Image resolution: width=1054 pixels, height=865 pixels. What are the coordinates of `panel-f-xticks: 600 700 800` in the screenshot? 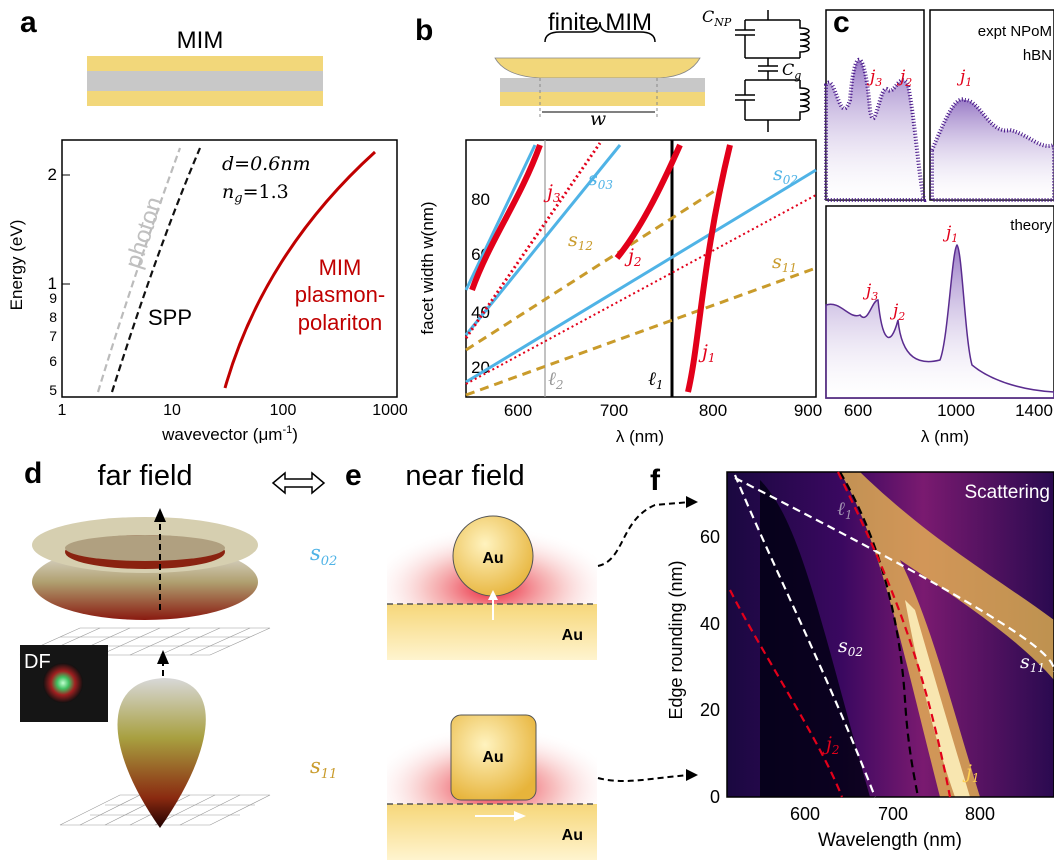 It's located at (892, 814).